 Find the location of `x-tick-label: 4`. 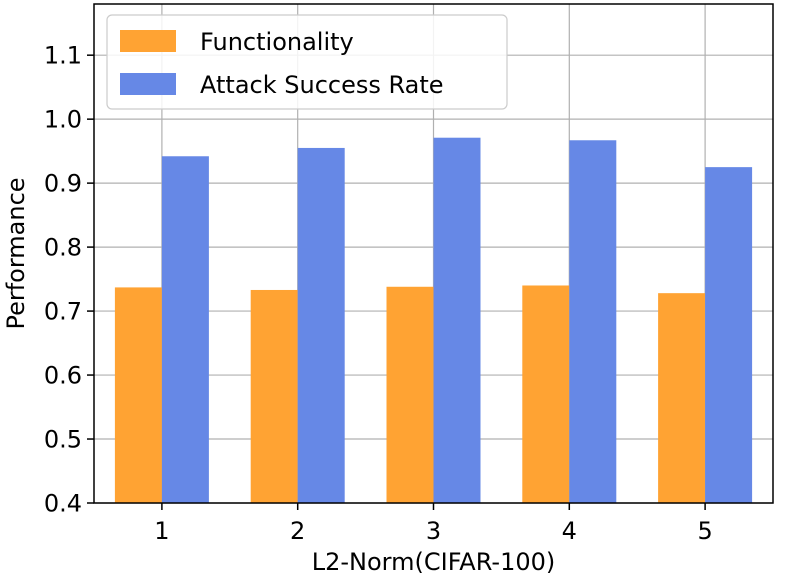

x-tick-label: 4 is located at coordinates (569, 531).